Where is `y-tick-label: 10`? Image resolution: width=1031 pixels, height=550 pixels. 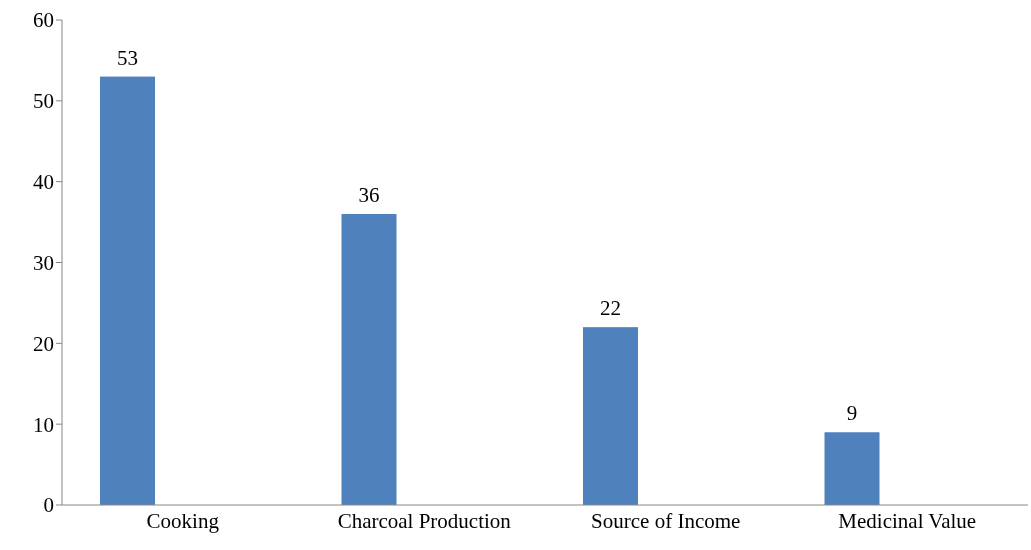 y-tick-label: 10 is located at coordinates (43, 424).